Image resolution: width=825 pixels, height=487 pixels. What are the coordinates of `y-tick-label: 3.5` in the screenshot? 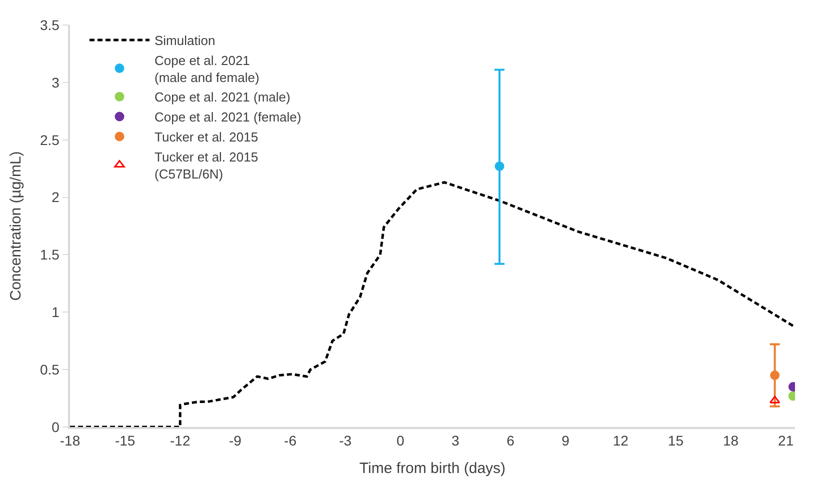 It's located at (50, 24).